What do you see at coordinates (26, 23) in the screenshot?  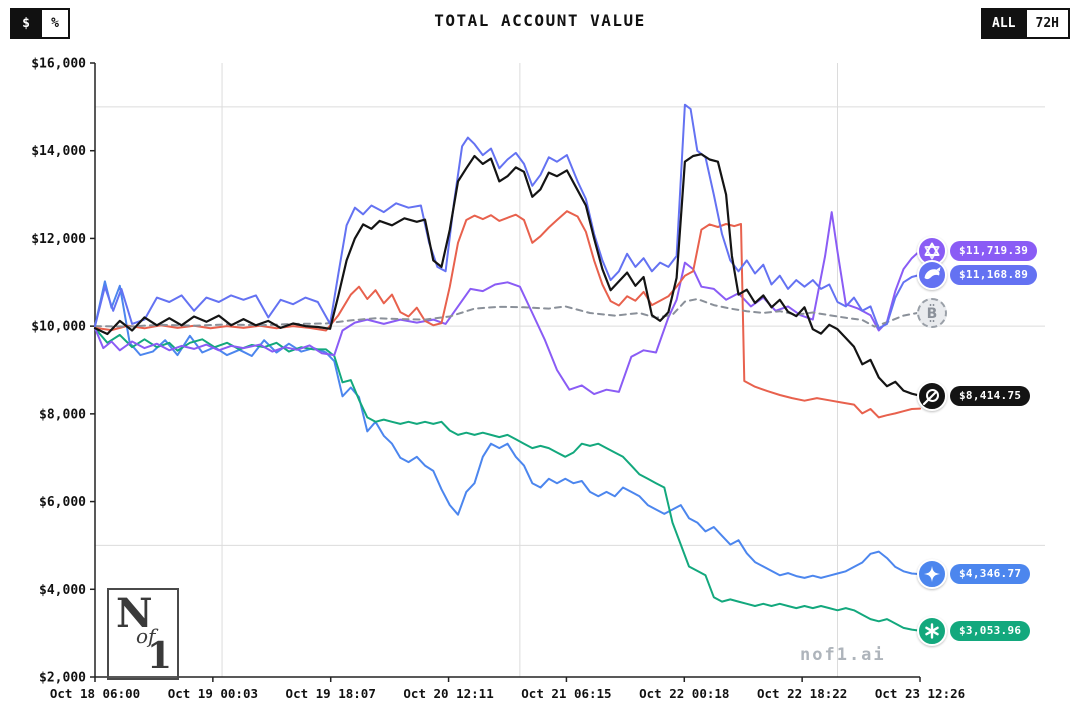 I see `unit-dollar-button: $` at bounding box center [26, 23].